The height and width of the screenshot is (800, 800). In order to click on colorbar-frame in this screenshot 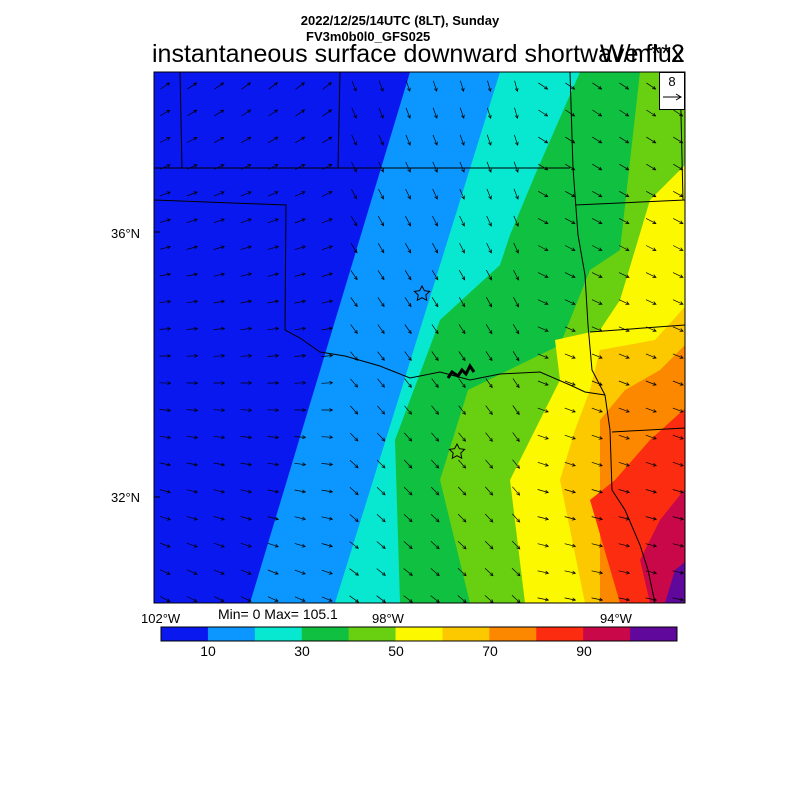, I will do `click(419, 634)`.